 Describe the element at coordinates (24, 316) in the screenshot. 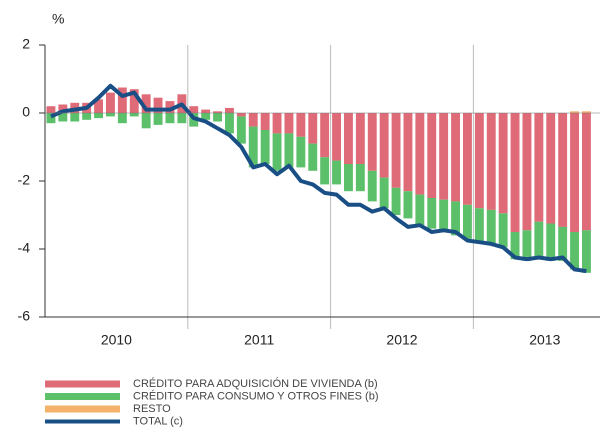

I see `y-tick-label: -6` at that location.